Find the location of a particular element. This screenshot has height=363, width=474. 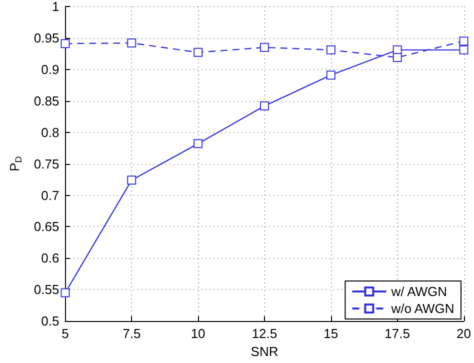

y-tick-label: 0.55 is located at coordinates (47, 290).